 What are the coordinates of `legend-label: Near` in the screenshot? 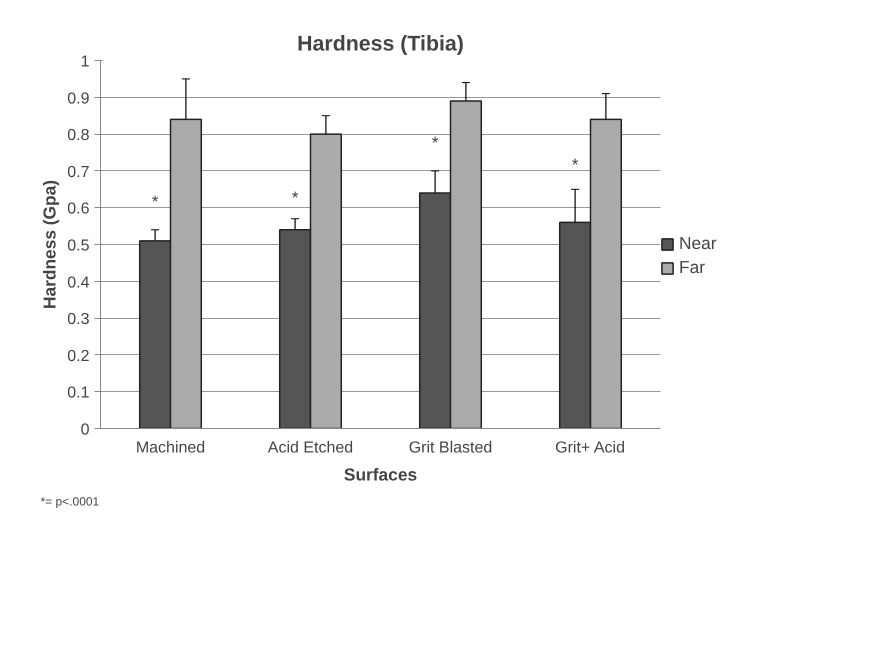 It's located at (698, 243).